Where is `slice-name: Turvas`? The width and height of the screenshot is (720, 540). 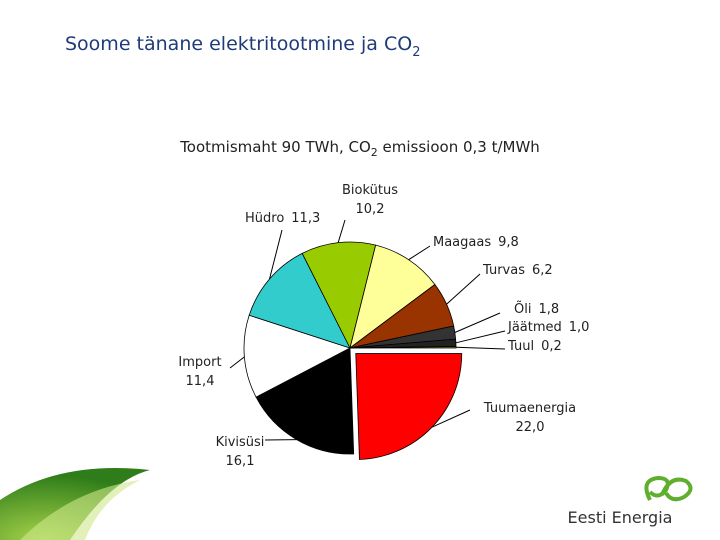
slice-name: Turvas is located at coordinates (503, 270).